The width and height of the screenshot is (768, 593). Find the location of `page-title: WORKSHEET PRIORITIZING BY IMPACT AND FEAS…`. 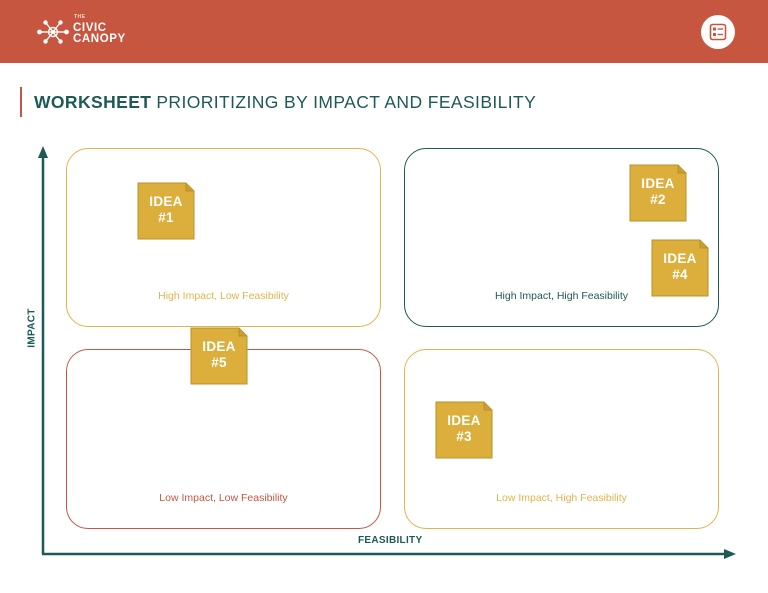

page-title: WORKSHEET PRIORITIZING BY IMPACT AND FEAS… is located at coordinates (285, 102).